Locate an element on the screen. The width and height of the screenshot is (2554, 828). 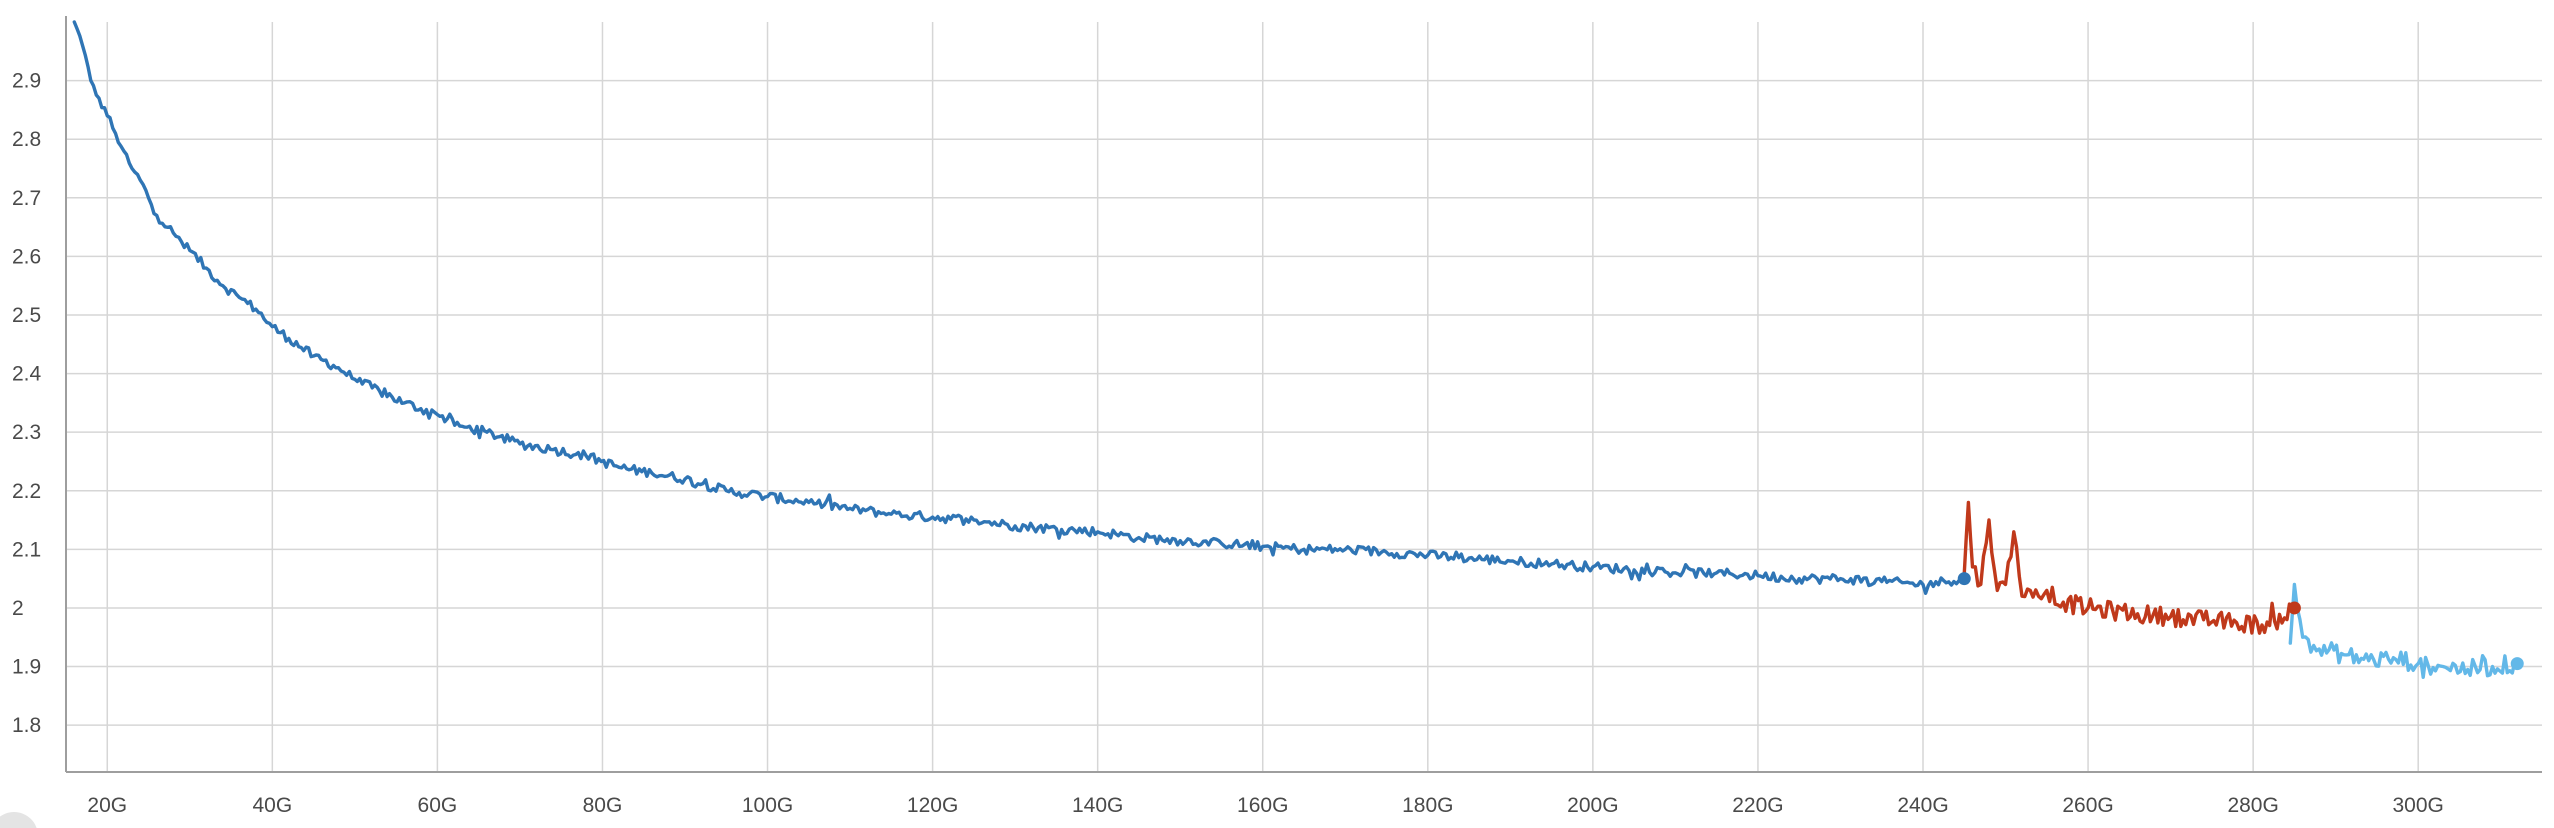
series-3-line is located at coordinates (2403, 630).